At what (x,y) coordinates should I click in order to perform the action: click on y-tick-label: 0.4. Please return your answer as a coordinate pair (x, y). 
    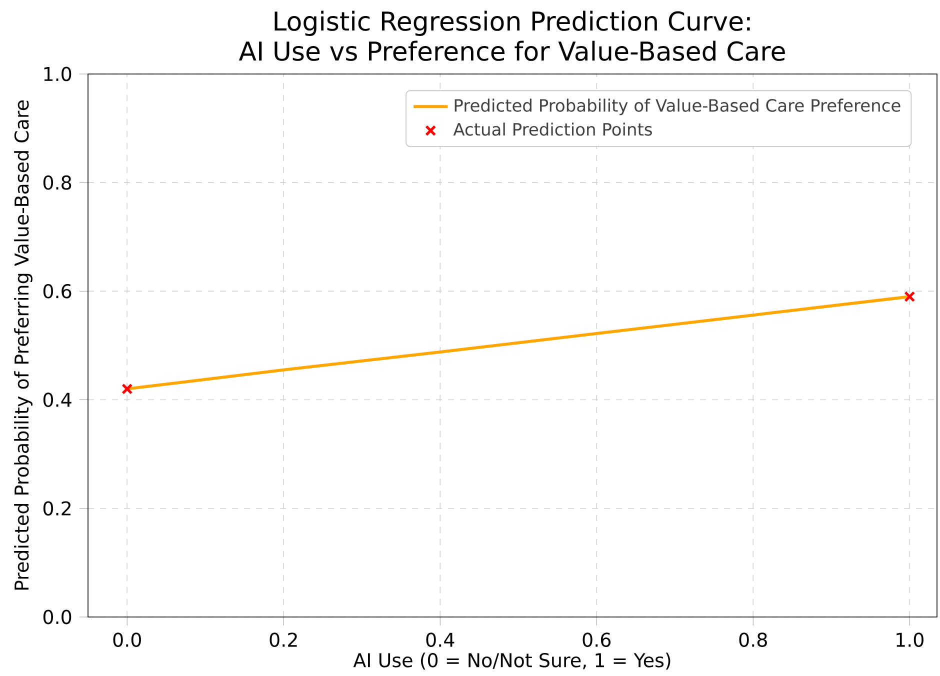
    Looking at the image, I should click on (57, 399).